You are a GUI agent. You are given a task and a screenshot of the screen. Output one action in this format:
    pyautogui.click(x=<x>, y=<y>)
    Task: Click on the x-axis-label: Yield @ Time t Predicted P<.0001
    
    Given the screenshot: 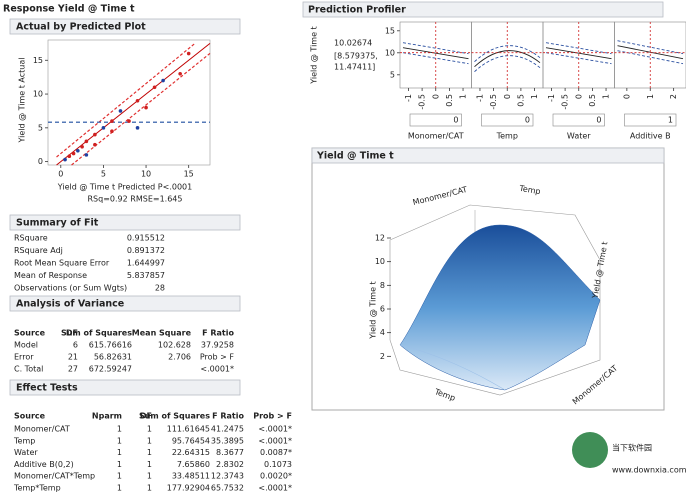 What is the action you would take?
    pyautogui.click(x=124, y=187)
    